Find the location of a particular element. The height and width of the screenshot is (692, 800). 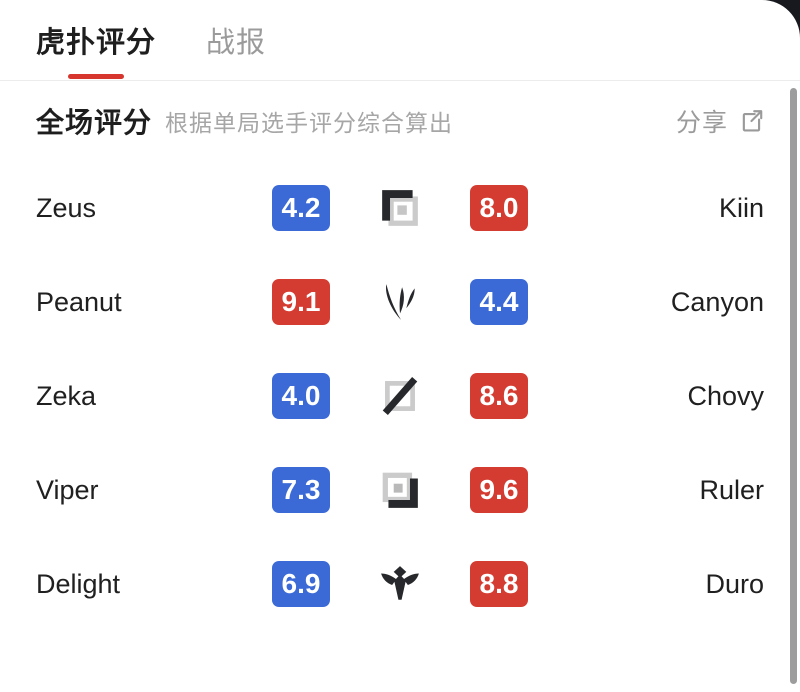

score-group: 7.3 9.6 is located at coordinates (400, 490).